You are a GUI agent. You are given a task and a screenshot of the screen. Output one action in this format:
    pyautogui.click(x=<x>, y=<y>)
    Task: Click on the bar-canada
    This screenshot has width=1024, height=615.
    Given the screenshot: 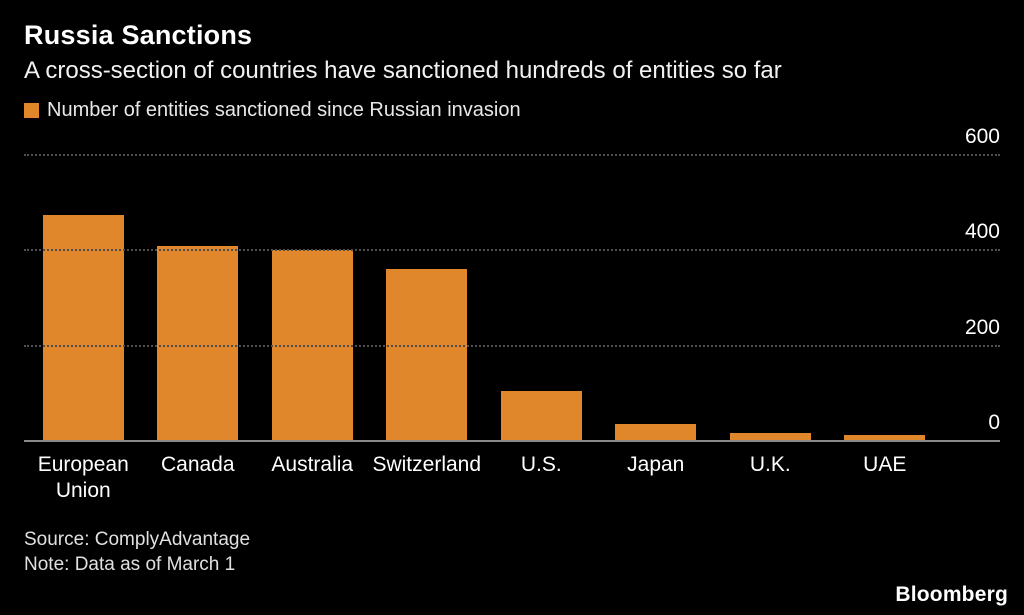 What is the action you would take?
    pyautogui.click(x=198, y=343)
    